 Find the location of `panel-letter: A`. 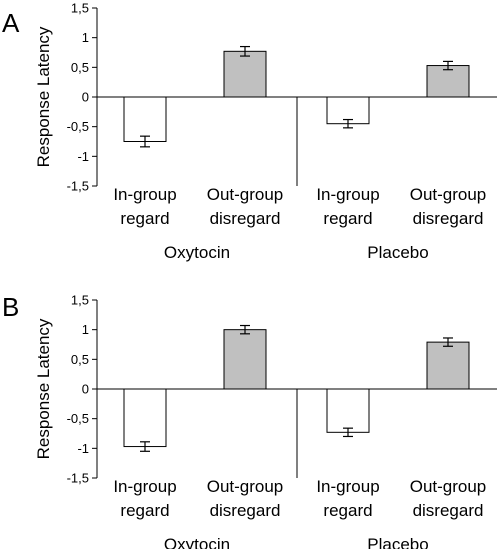

panel-letter: A is located at coordinates (11, 23).